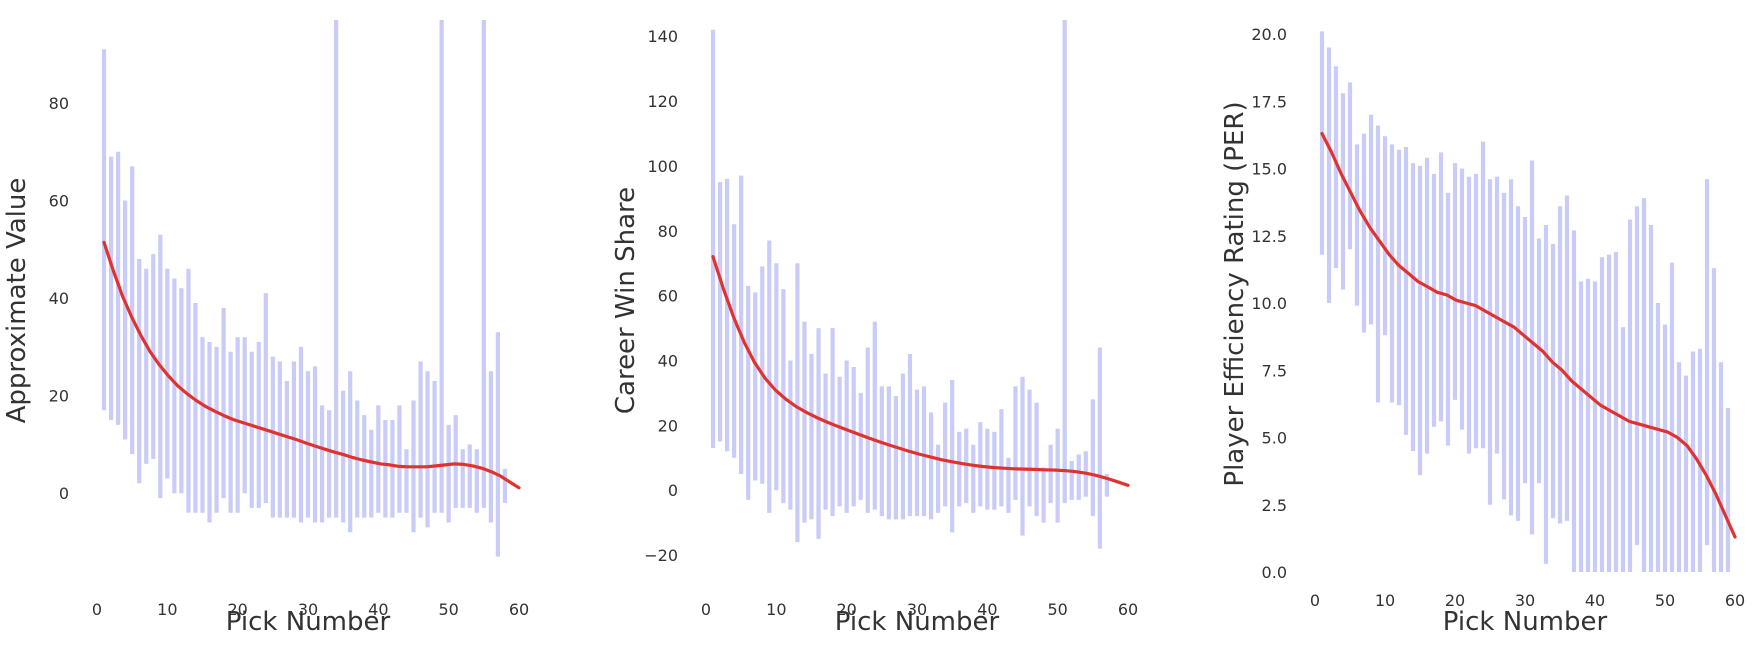  Describe the element at coordinates (1269, 34) in the screenshot. I see `y-tick-label: 20.0` at that location.